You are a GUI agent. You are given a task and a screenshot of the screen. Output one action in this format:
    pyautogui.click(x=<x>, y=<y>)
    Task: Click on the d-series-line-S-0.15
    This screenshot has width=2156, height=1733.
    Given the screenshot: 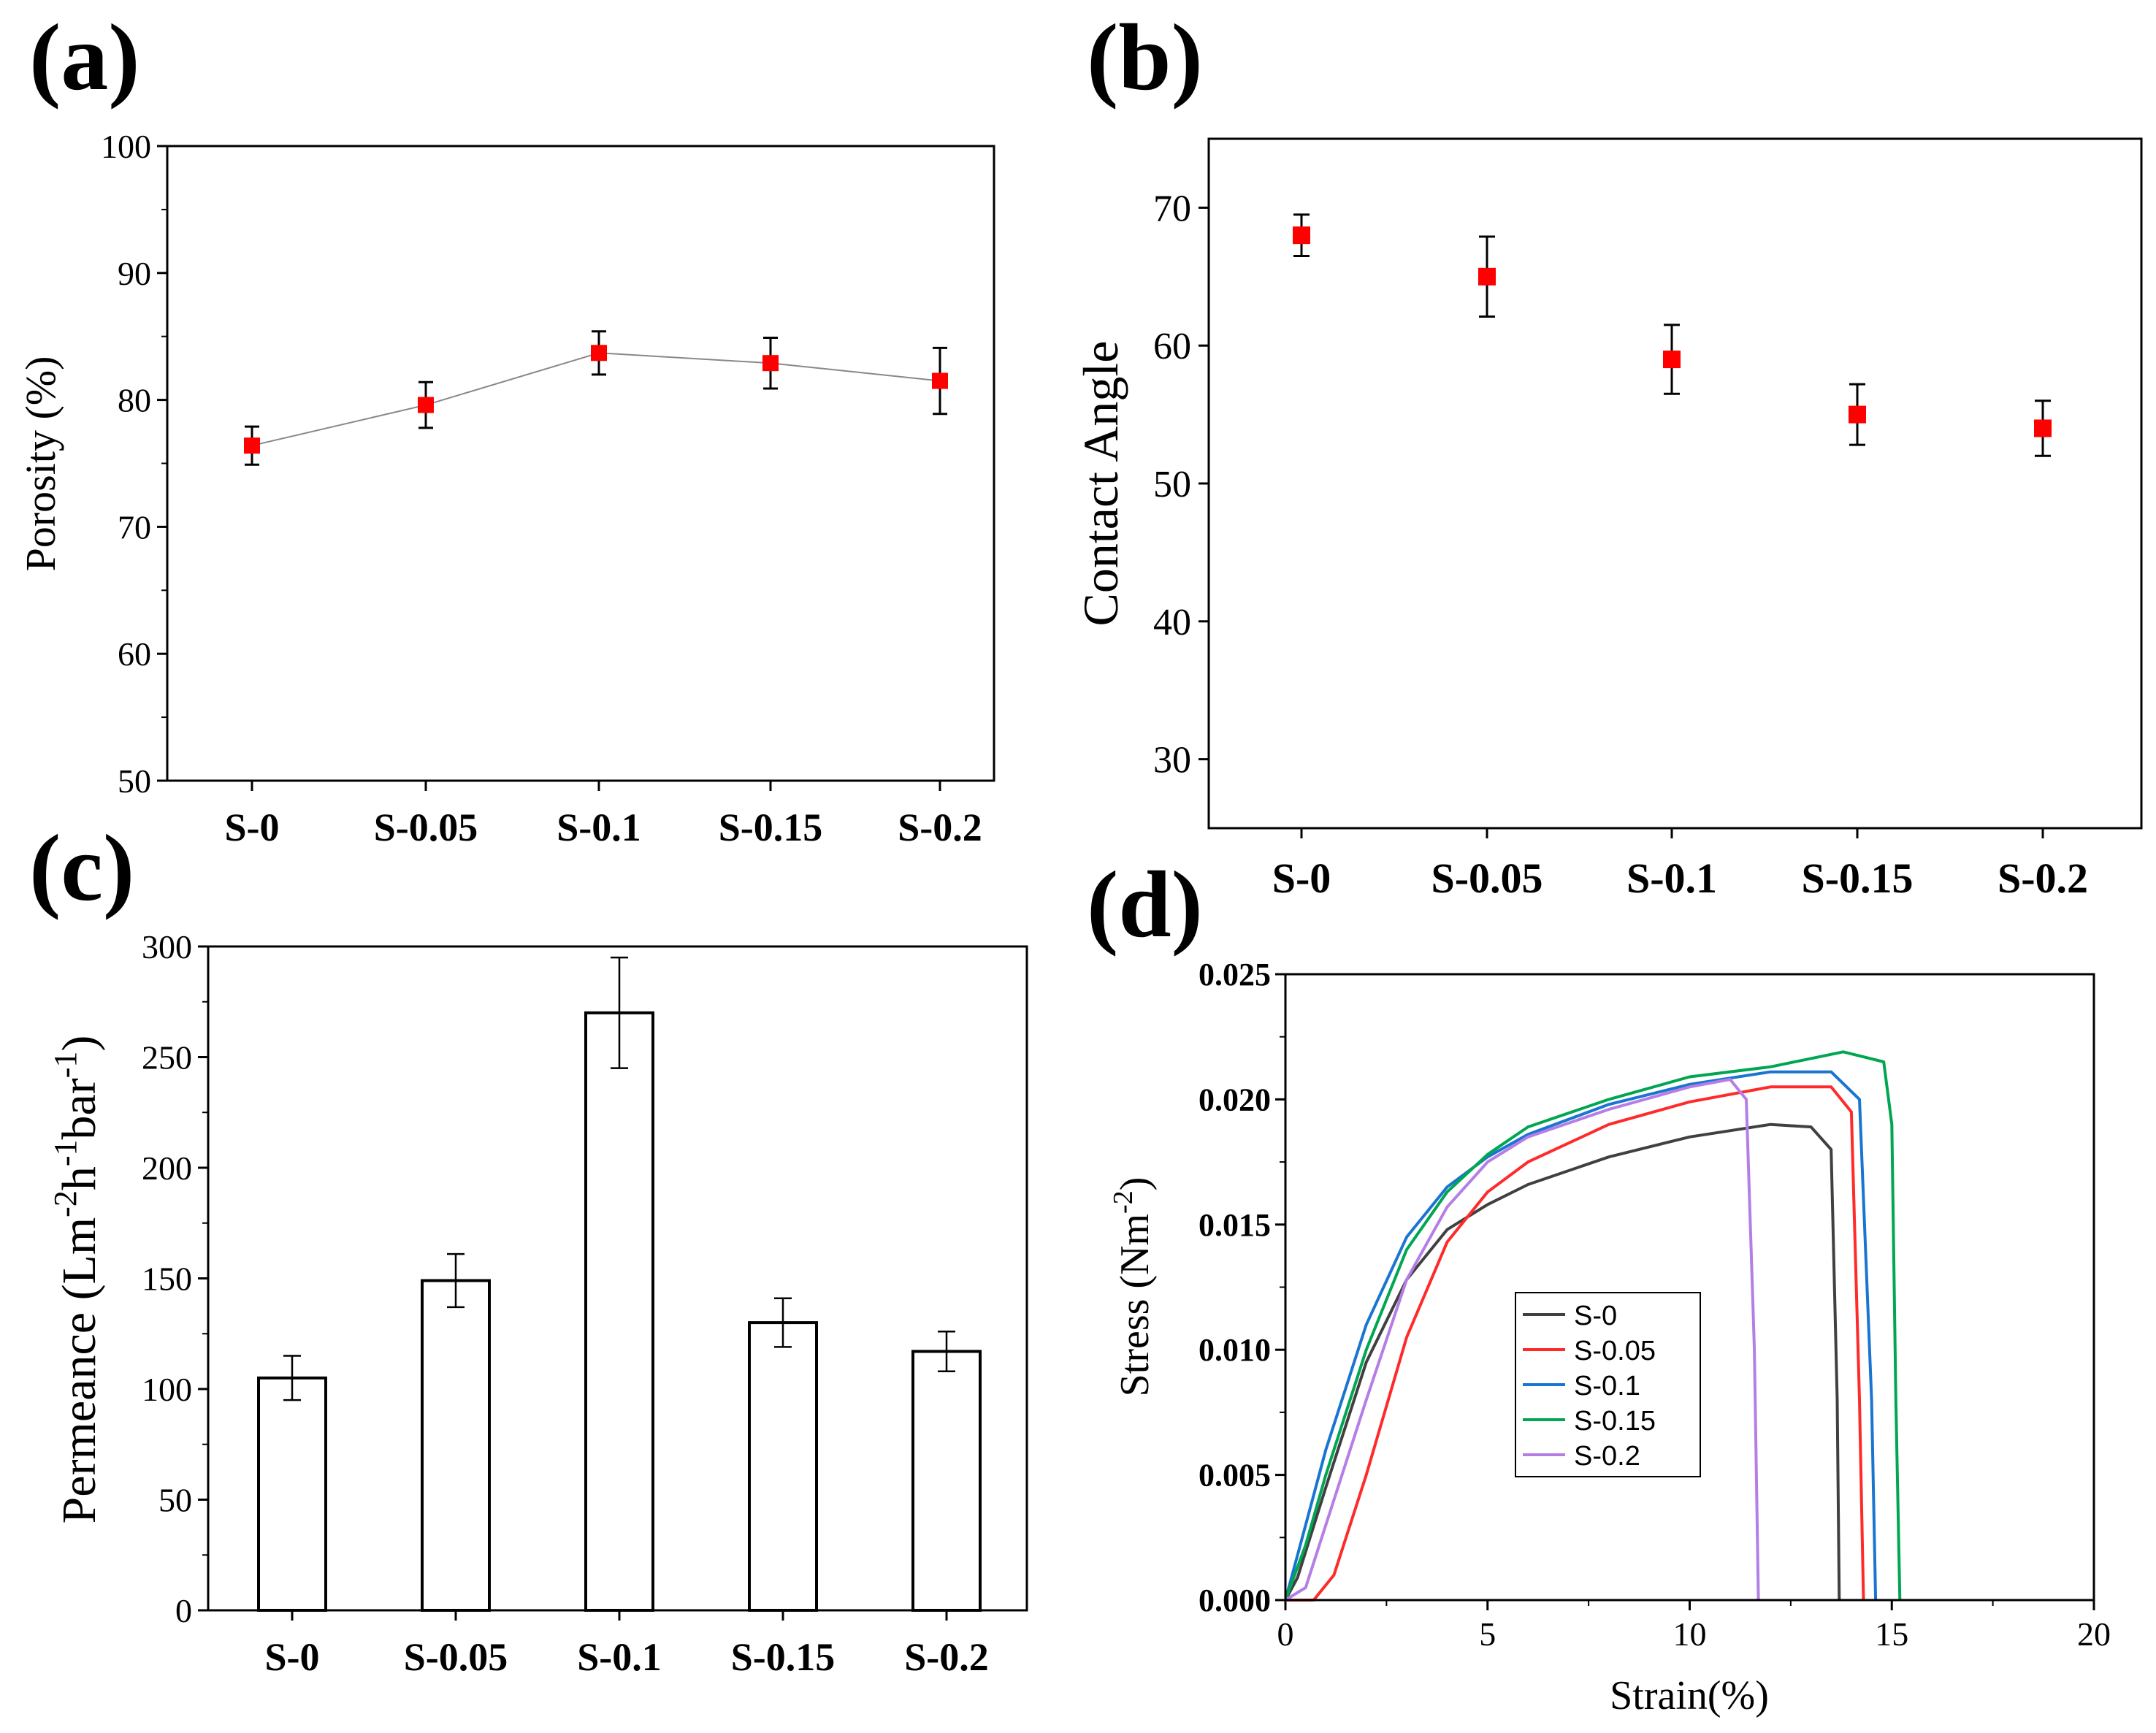 What is the action you would take?
    pyautogui.click(x=1593, y=1325)
    